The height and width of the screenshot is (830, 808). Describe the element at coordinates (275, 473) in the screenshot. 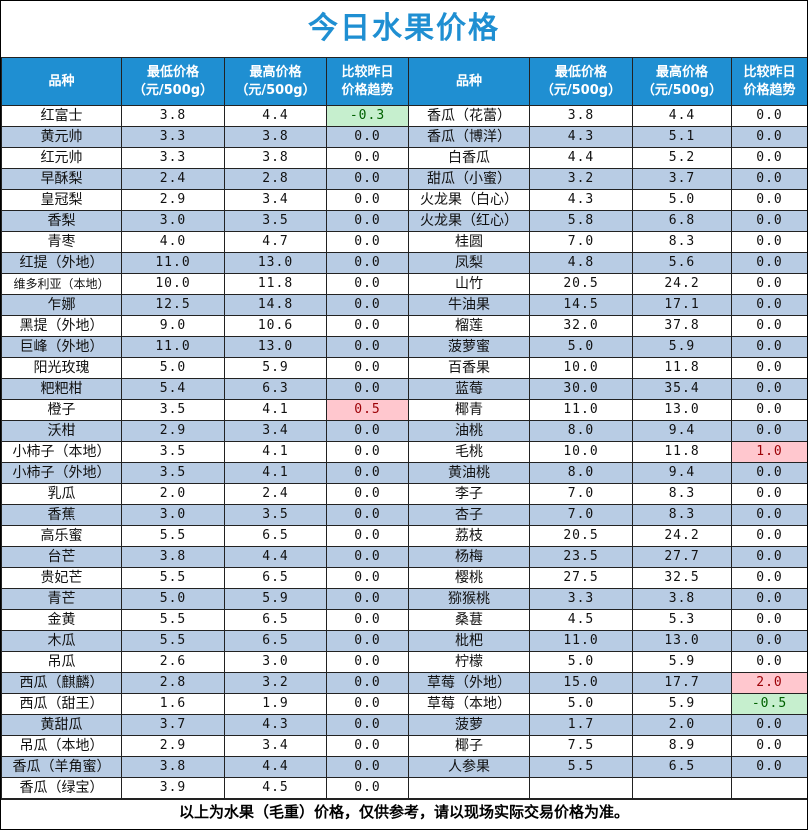

I see `left-high-price-cell: 4.1` at that location.